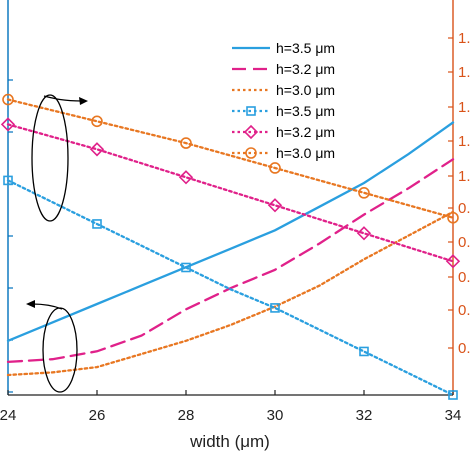 The width and height of the screenshot is (474, 474). I want to click on arrow-left-icon, so click(30, 304).